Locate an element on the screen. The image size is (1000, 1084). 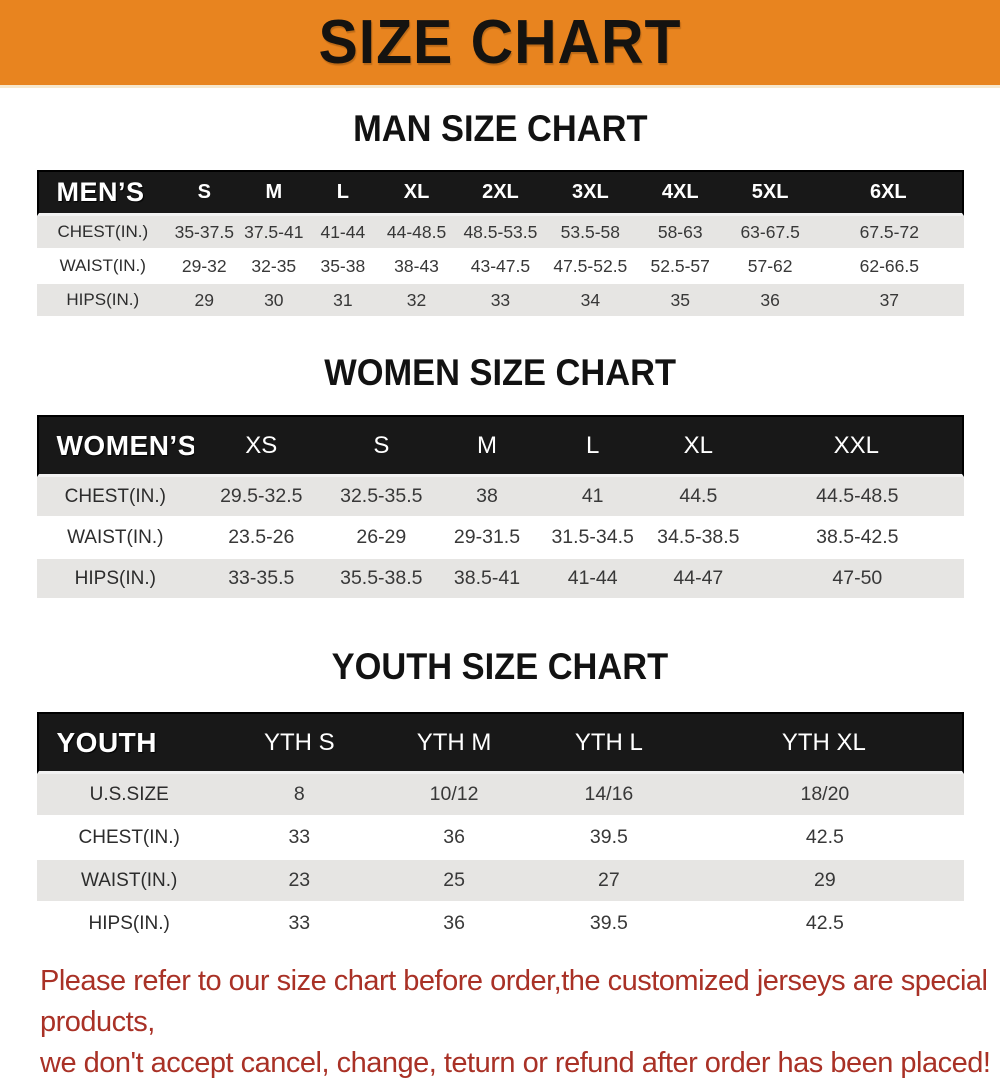
cell-value: 32.5-35.5 is located at coordinates (381, 497).